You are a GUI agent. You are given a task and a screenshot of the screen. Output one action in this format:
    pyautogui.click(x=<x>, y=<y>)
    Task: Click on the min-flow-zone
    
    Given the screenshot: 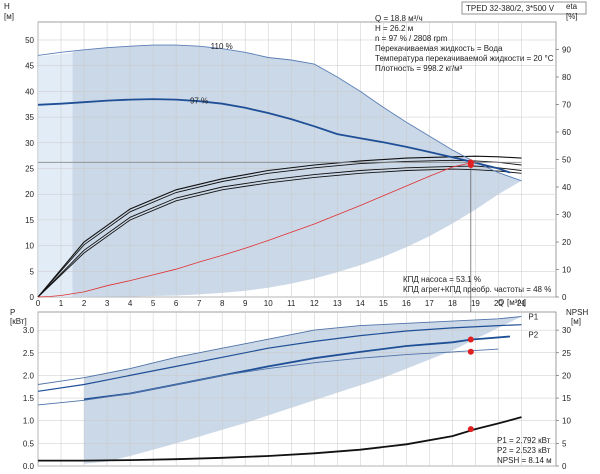 What is the action you would take?
    pyautogui.click(x=55, y=174)
    